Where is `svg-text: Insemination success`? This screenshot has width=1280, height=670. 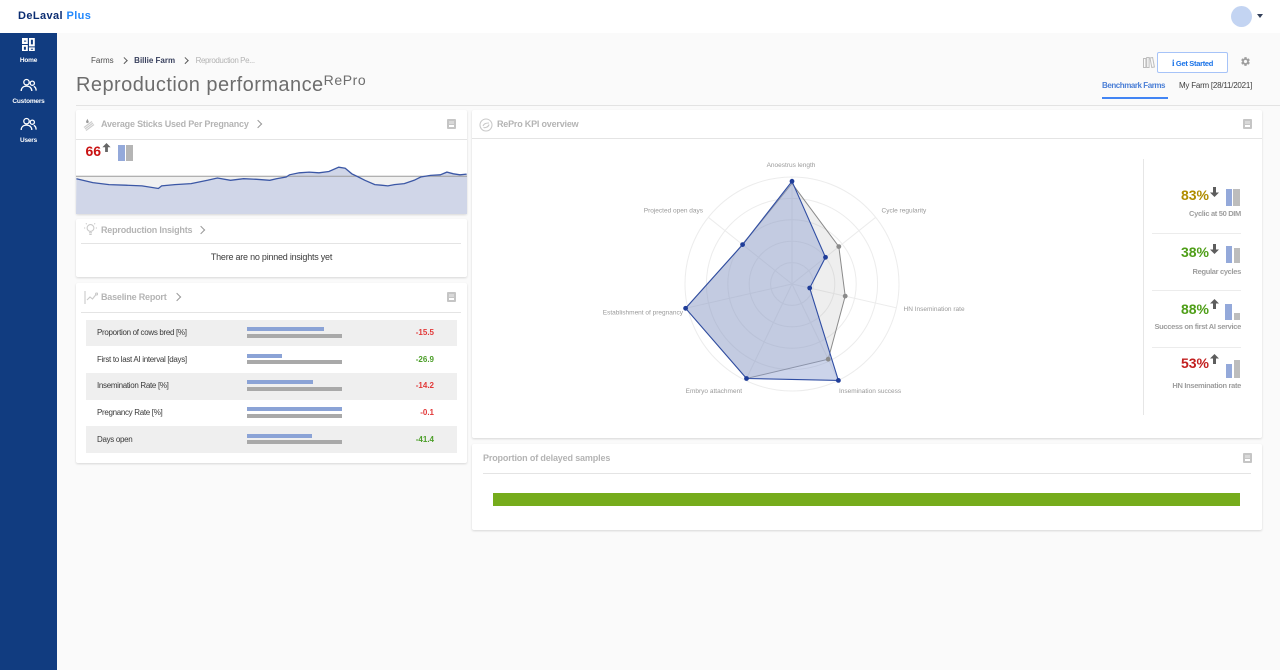
svg-text: Insemination success is located at coordinates (870, 391).